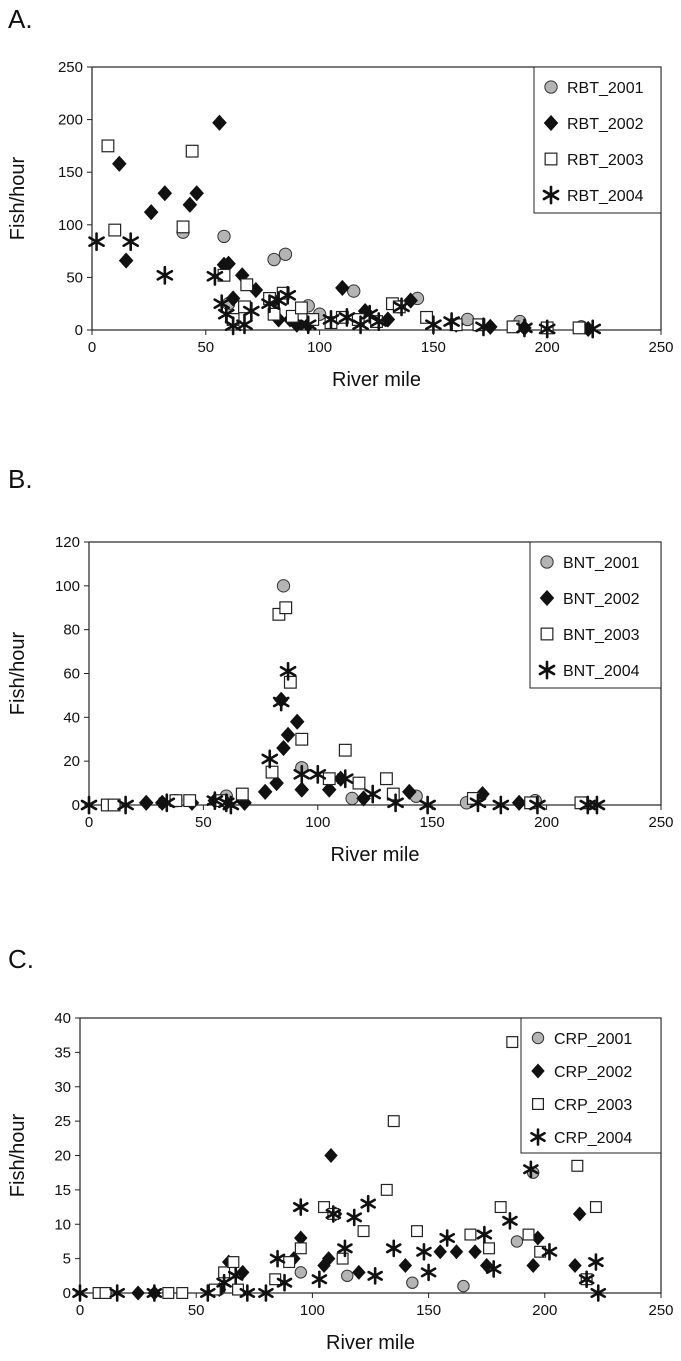  Describe the element at coordinates (62, 1224) in the screenshot. I see `y-tick-label: 10` at that location.